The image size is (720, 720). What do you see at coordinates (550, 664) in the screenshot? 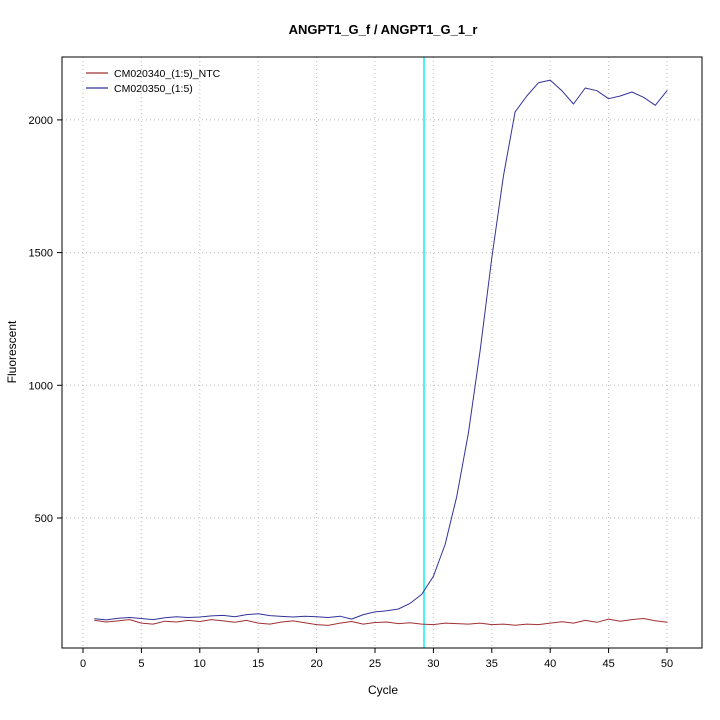
I see `x-tick-label: 40` at bounding box center [550, 664].